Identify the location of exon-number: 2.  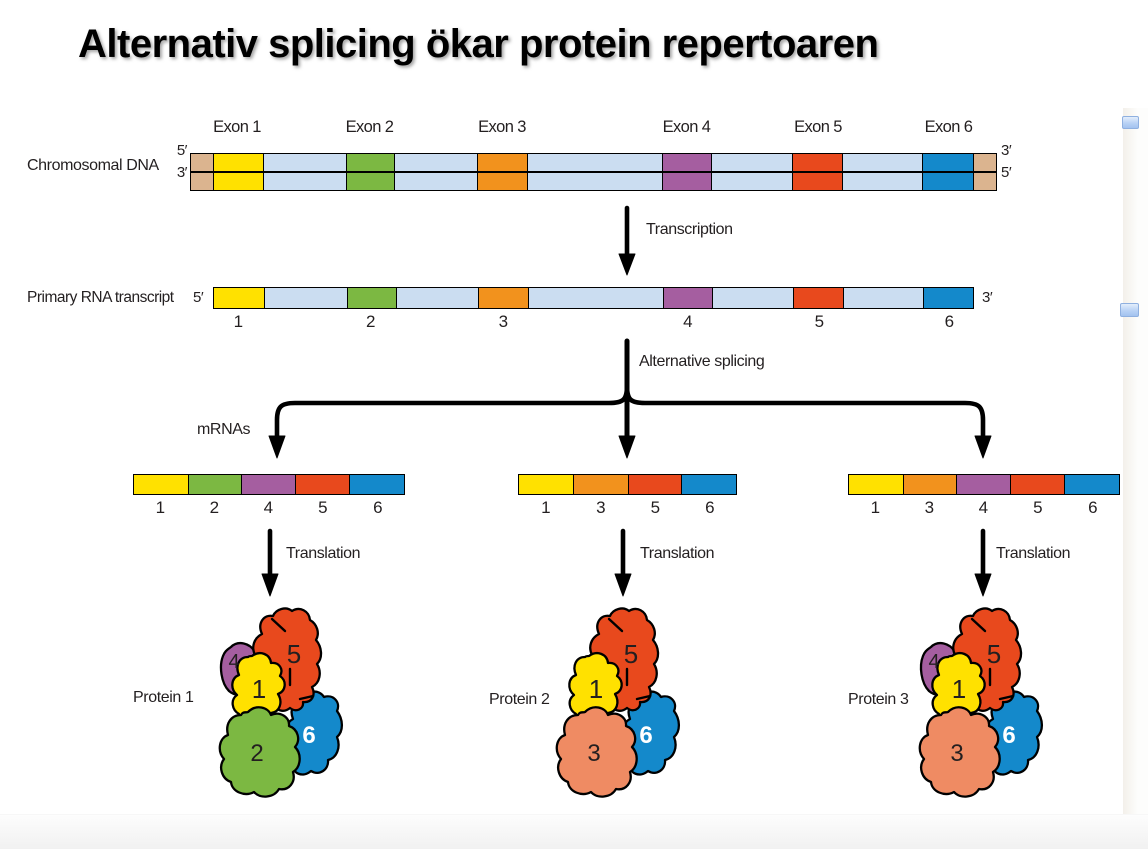
(214, 507).